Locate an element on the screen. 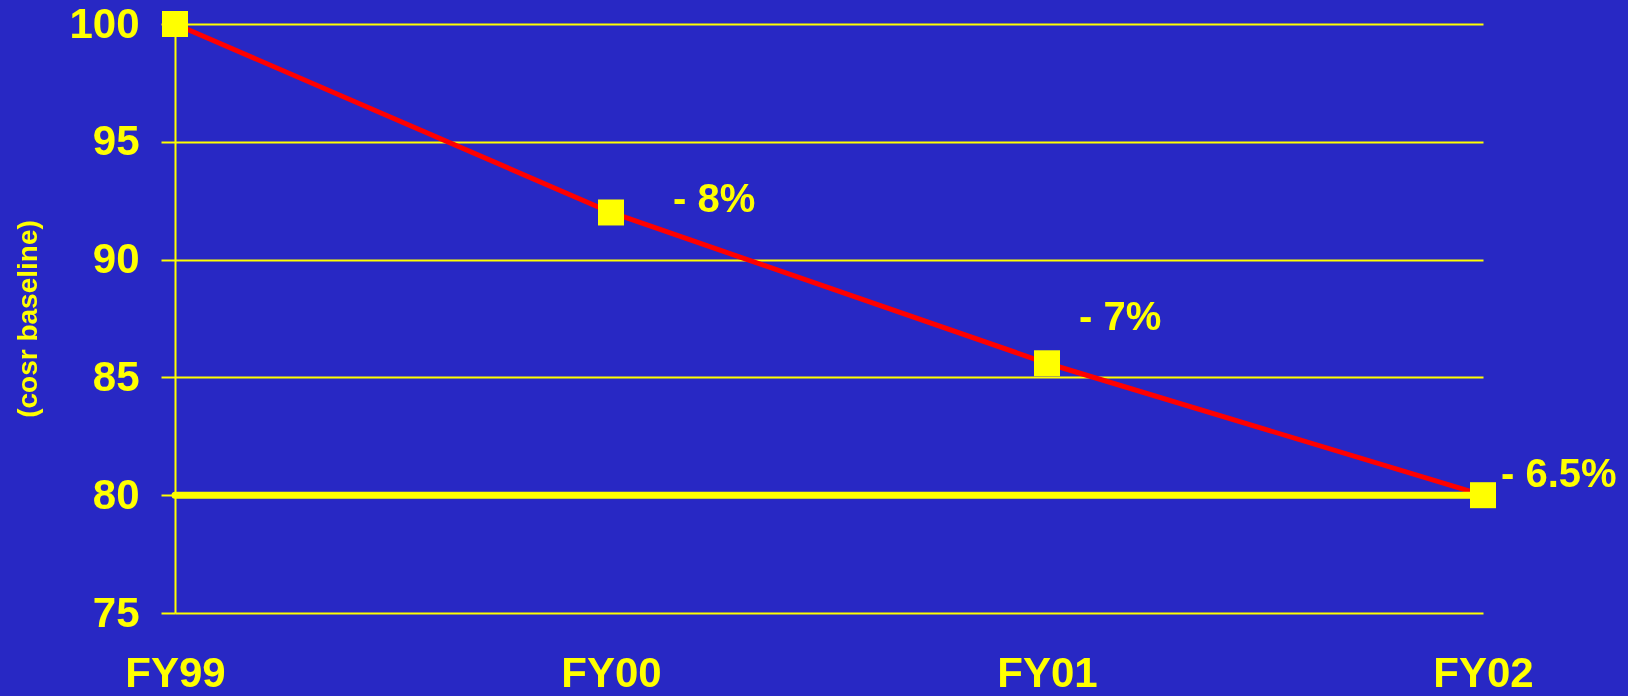 This screenshot has height=696, width=1628. y-tick-label: 95 is located at coordinates (116, 141).